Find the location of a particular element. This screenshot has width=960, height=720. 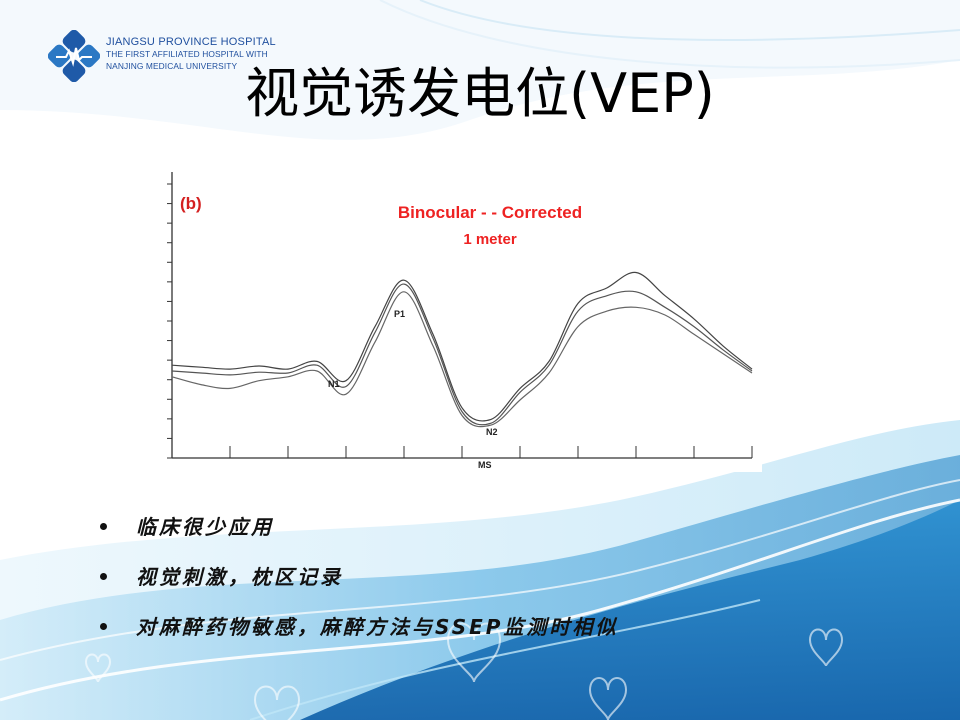

panel-label: (b) is located at coordinates (191, 203).